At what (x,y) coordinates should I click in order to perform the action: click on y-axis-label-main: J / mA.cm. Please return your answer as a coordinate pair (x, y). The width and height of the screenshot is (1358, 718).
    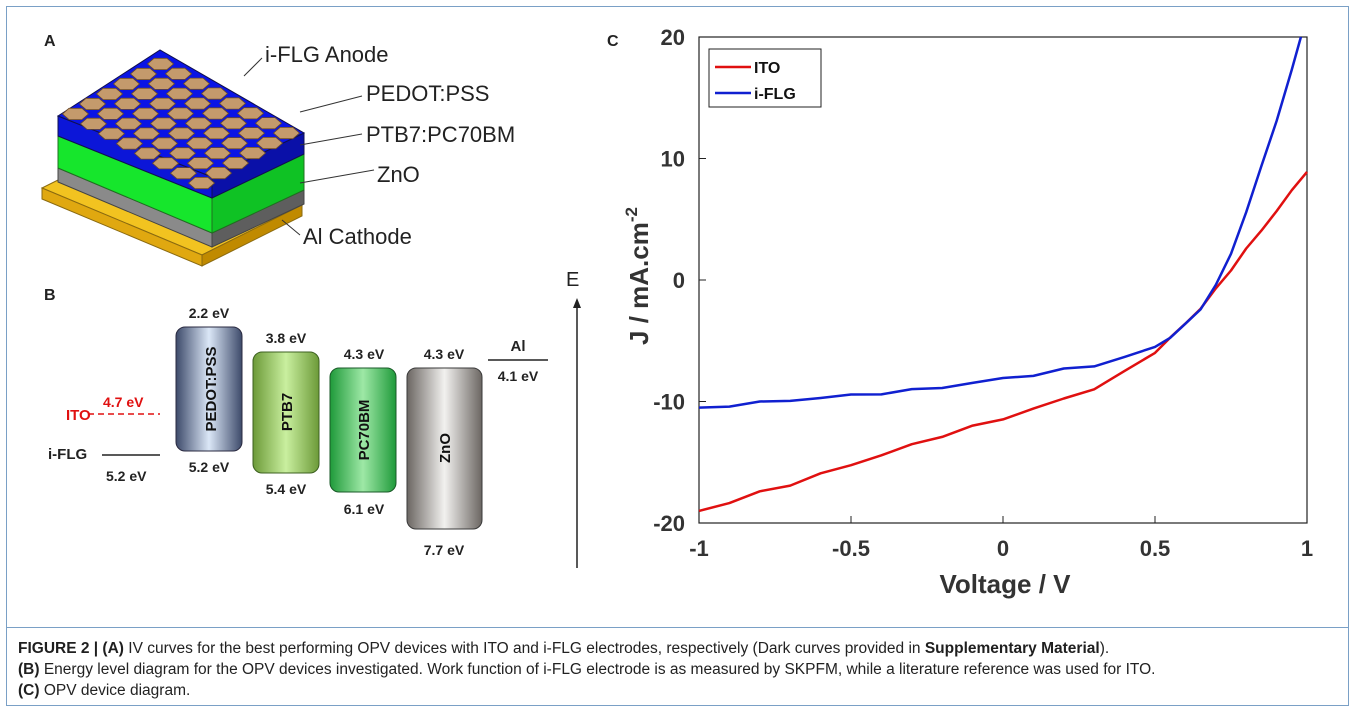
    Looking at the image, I should click on (639, 283).